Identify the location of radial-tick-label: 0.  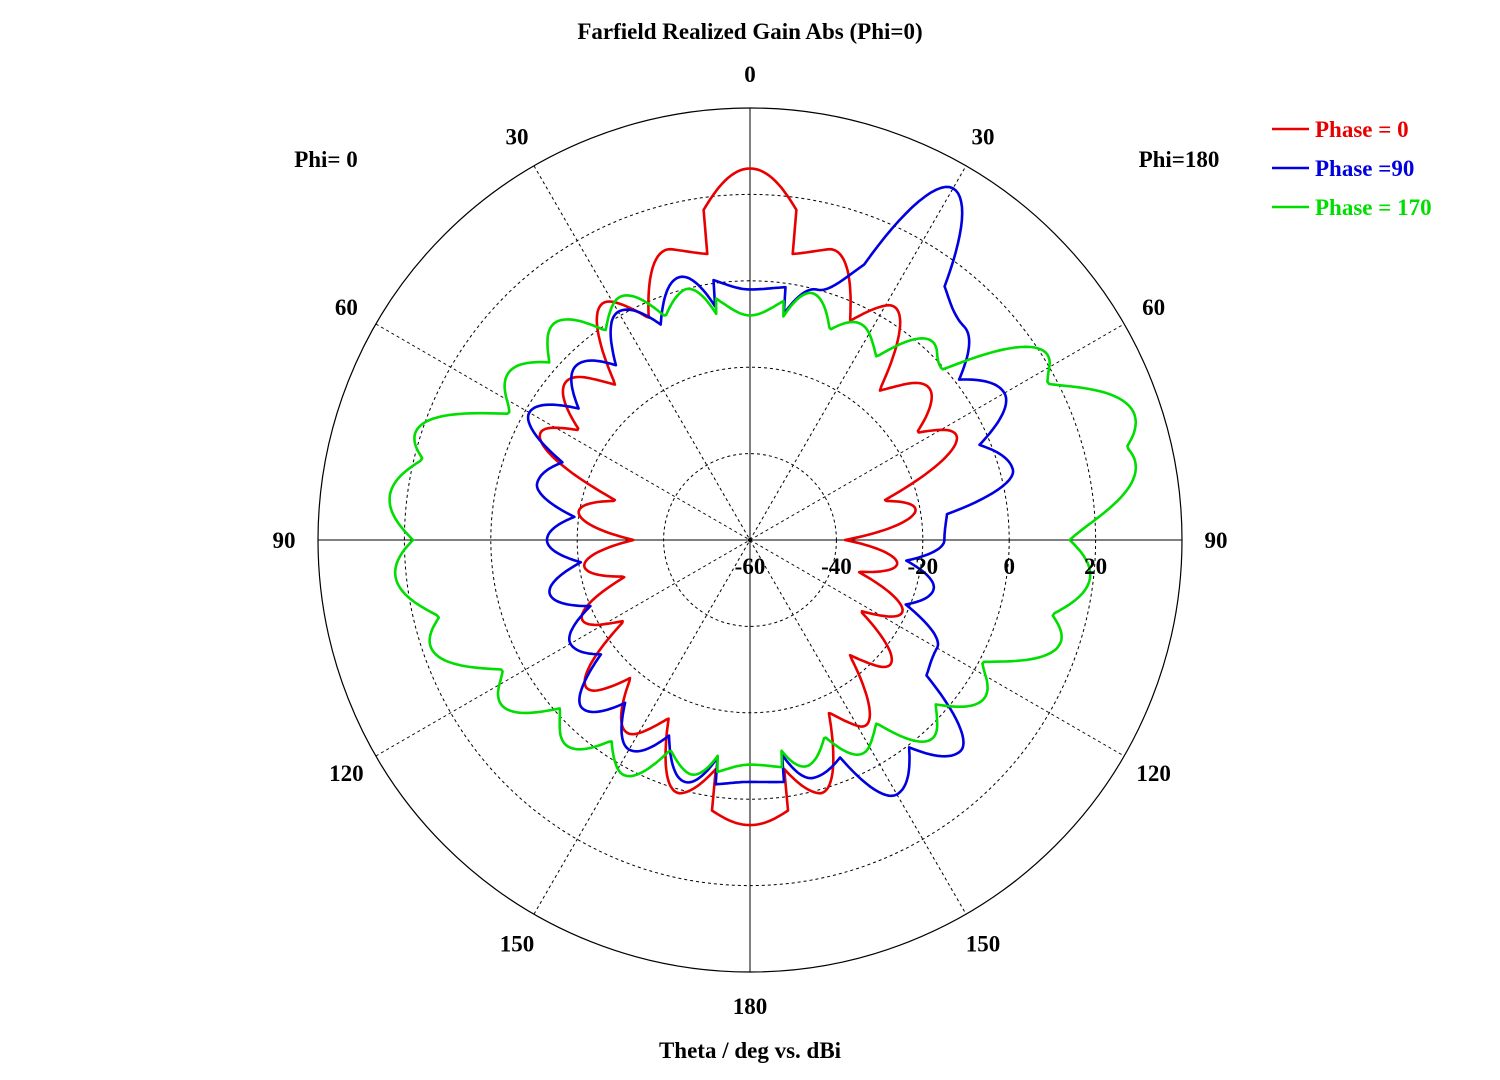
(1009, 566).